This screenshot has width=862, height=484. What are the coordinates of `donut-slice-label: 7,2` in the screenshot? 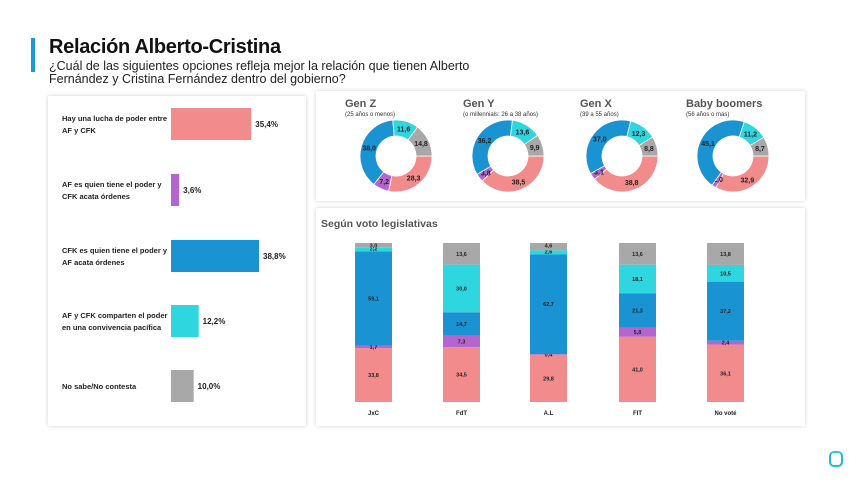 It's located at (384, 182).